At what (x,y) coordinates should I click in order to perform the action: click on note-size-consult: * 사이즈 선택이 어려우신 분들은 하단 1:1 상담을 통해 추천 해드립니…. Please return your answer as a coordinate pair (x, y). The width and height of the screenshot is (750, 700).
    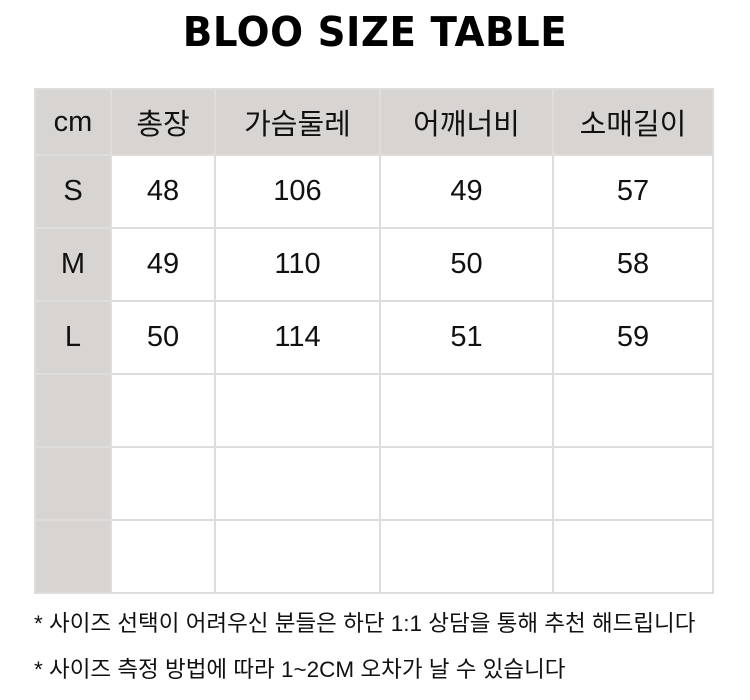
    Looking at the image, I should click on (365, 623).